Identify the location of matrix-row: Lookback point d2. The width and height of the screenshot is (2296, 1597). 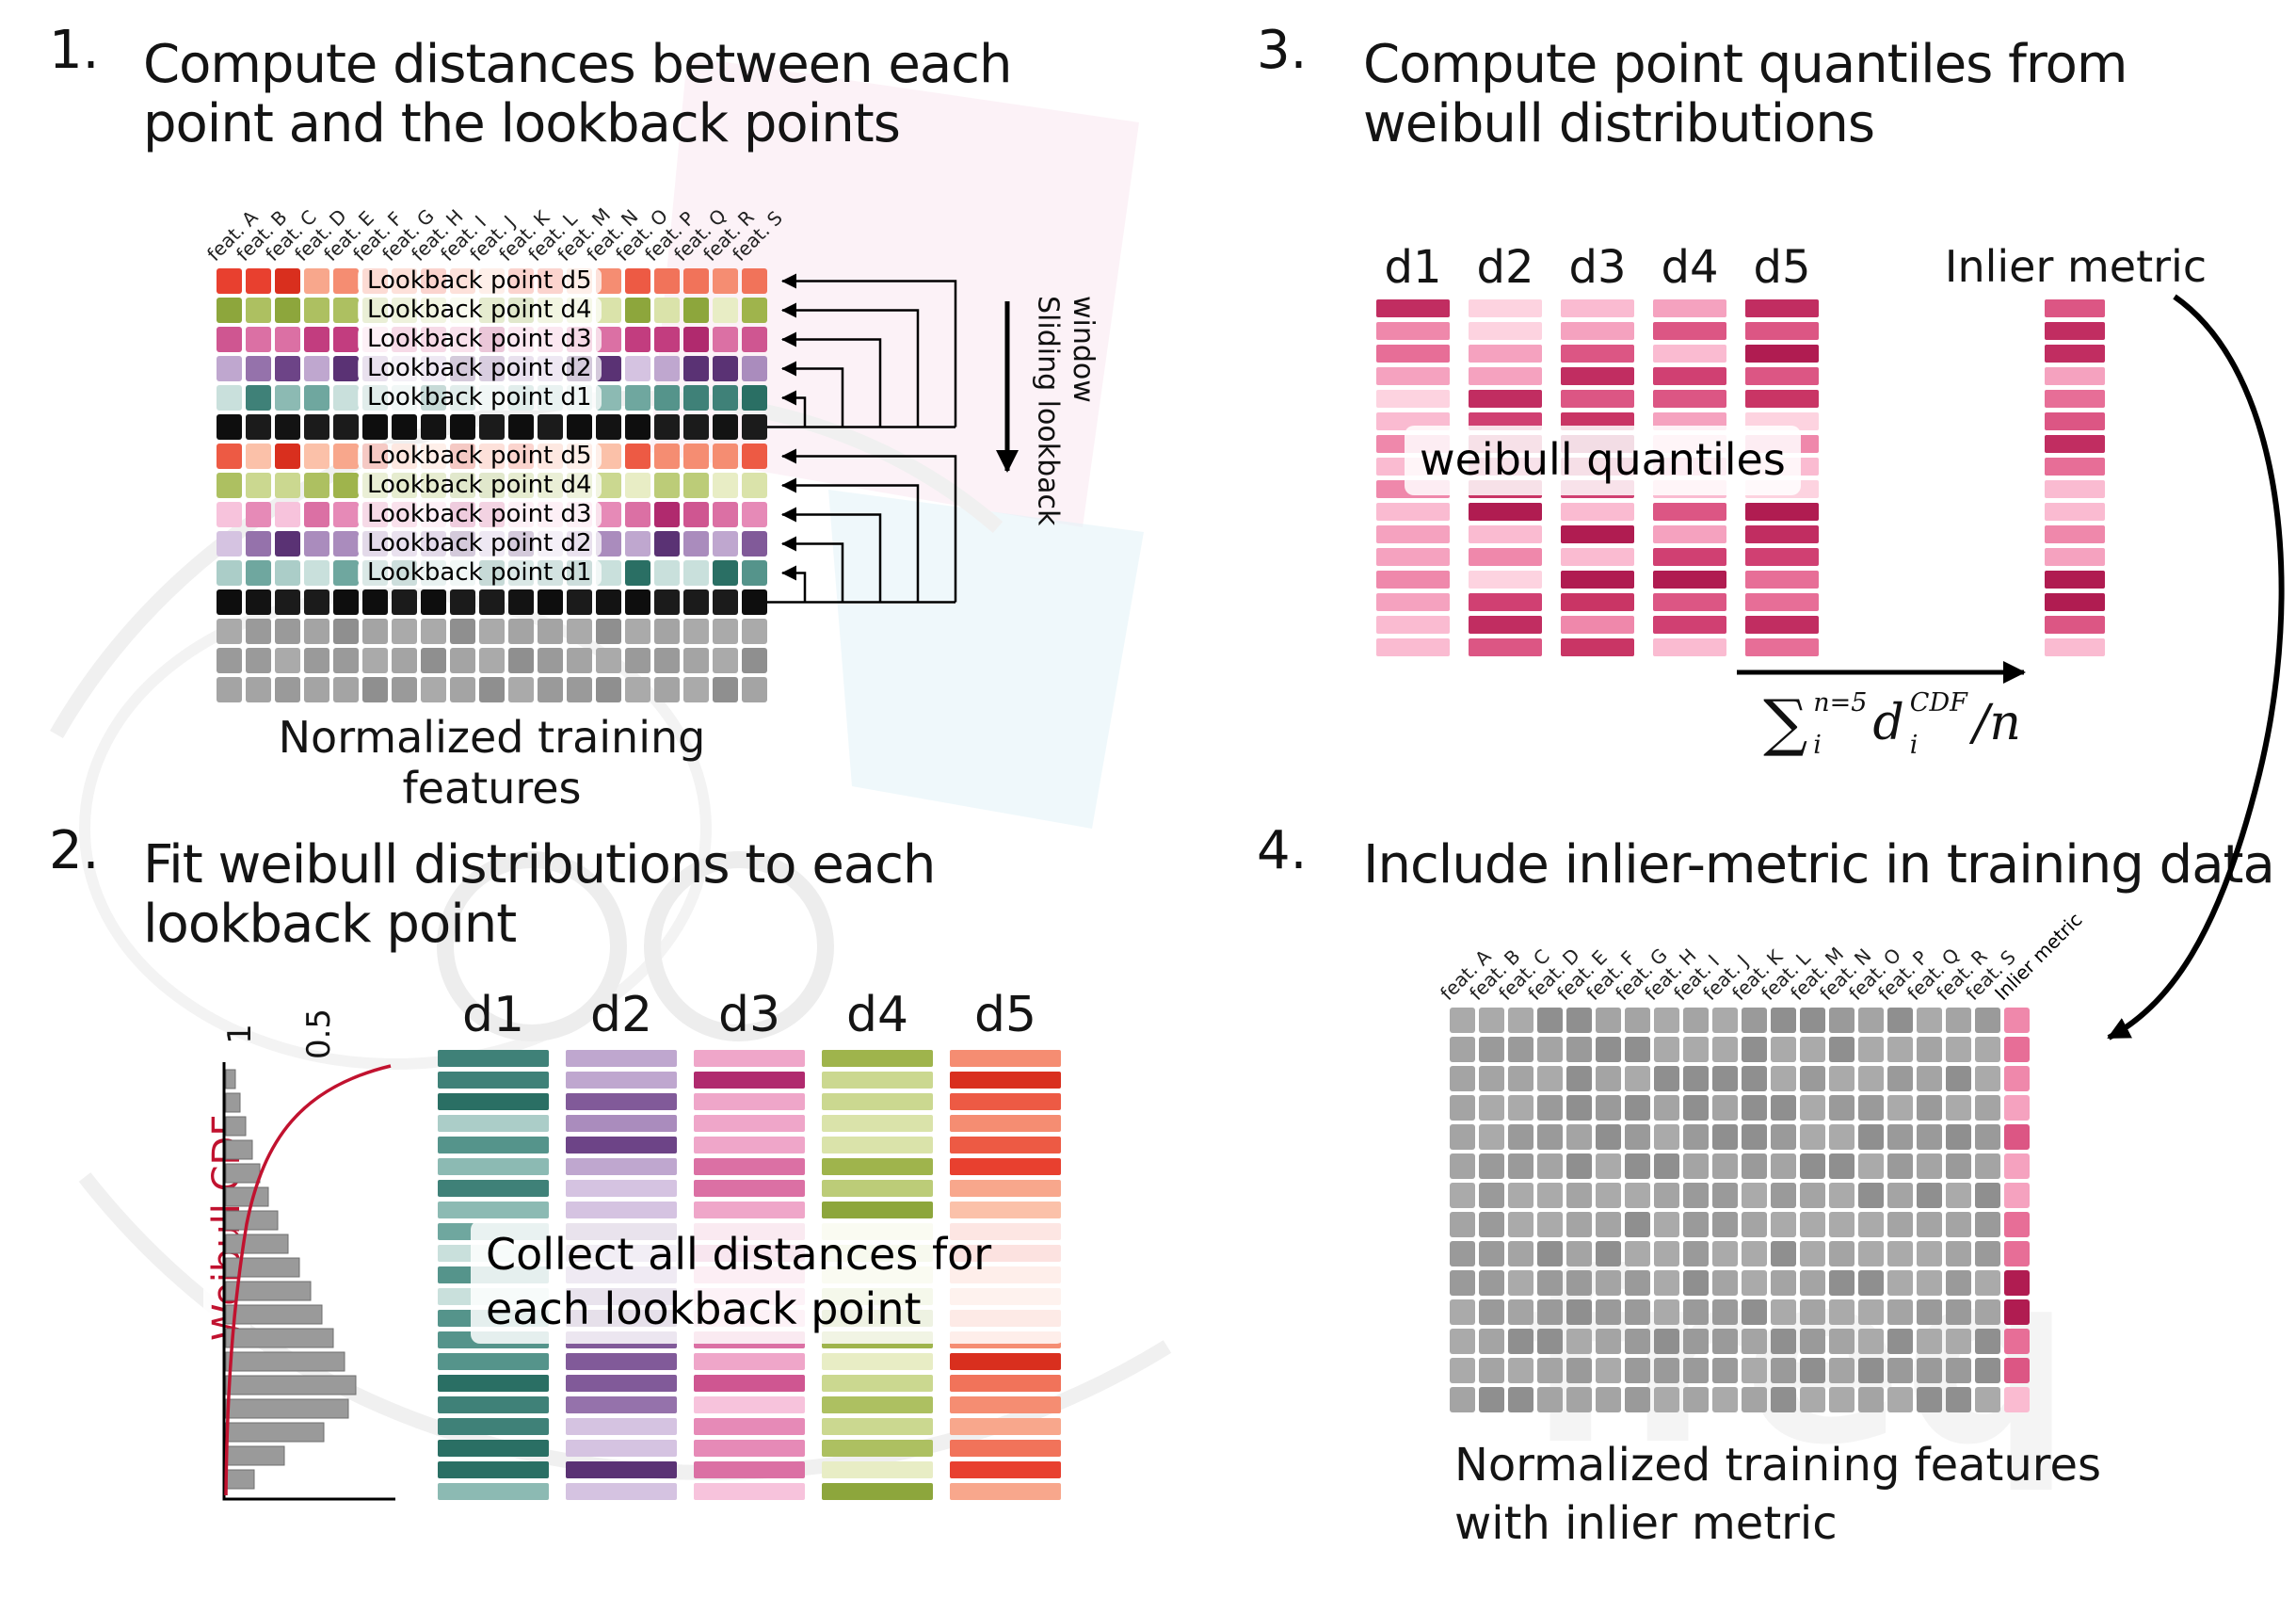
(492, 544).